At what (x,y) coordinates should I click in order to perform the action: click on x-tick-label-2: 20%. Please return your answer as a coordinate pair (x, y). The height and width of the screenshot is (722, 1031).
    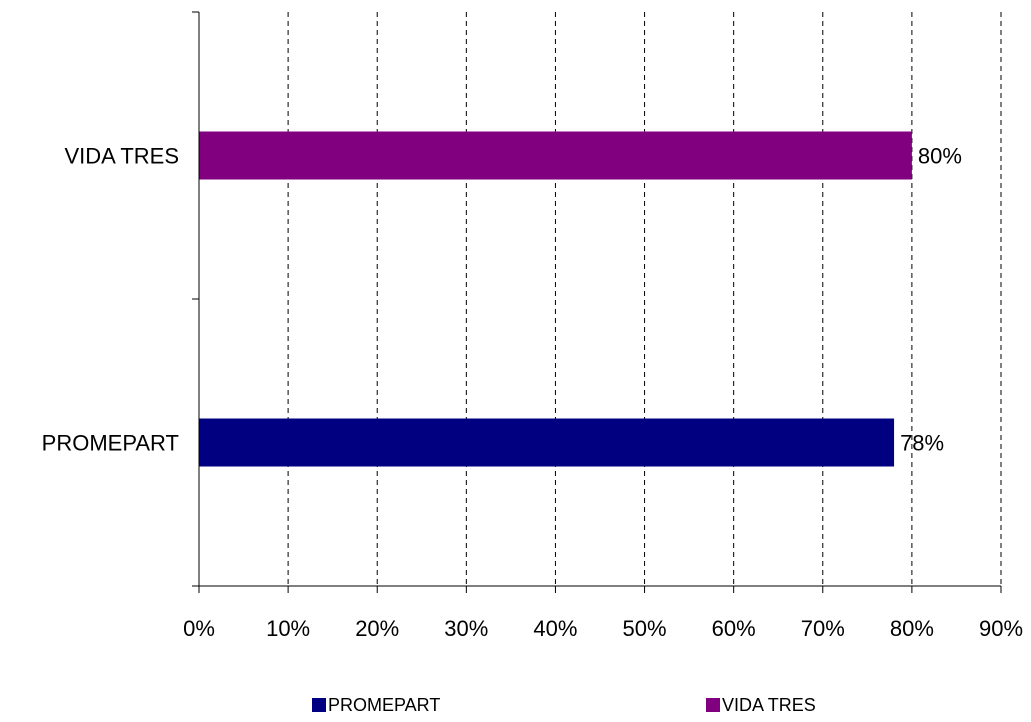
    Looking at the image, I should click on (377, 628).